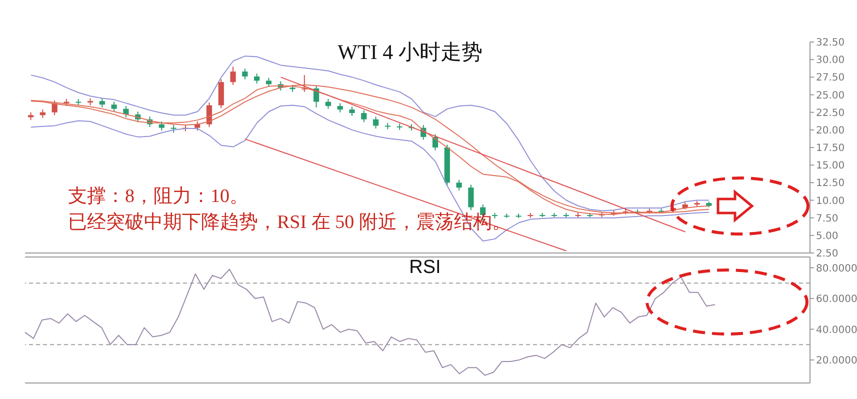  What do you see at coordinates (830, 96) in the screenshot?
I see `y-tick-label: 25.00` at bounding box center [830, 96].